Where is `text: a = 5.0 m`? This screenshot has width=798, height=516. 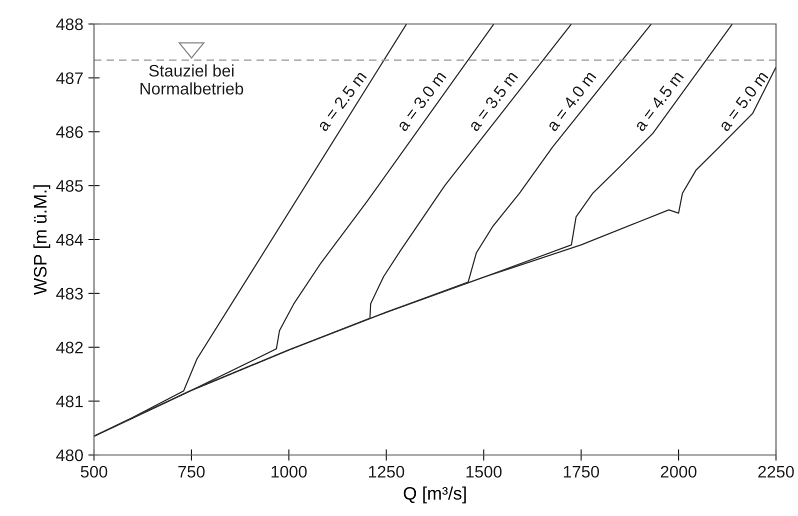
text: a = 5.0 m is located at coordinates (743, 101).